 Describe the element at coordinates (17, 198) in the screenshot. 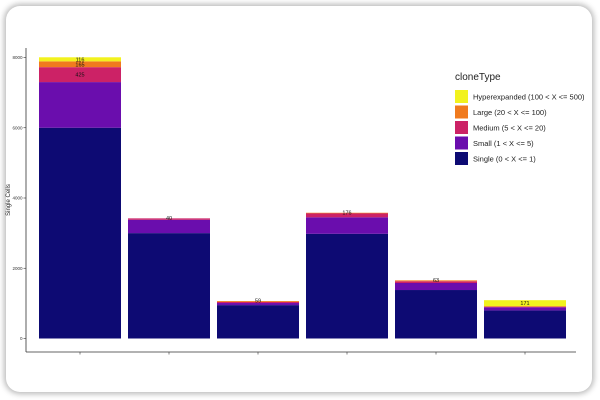

I see `y-tick-label: 4000` at that location.